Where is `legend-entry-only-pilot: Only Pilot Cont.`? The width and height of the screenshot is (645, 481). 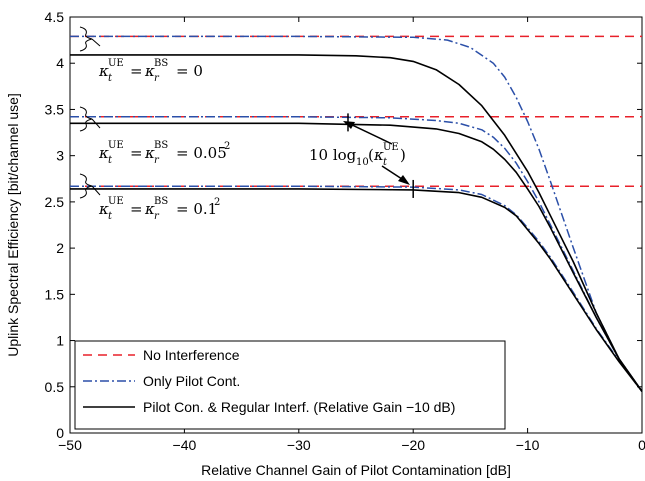 legend-entry-only-pilot: Only Pilot Cont. is located at coordinates (161, 381).